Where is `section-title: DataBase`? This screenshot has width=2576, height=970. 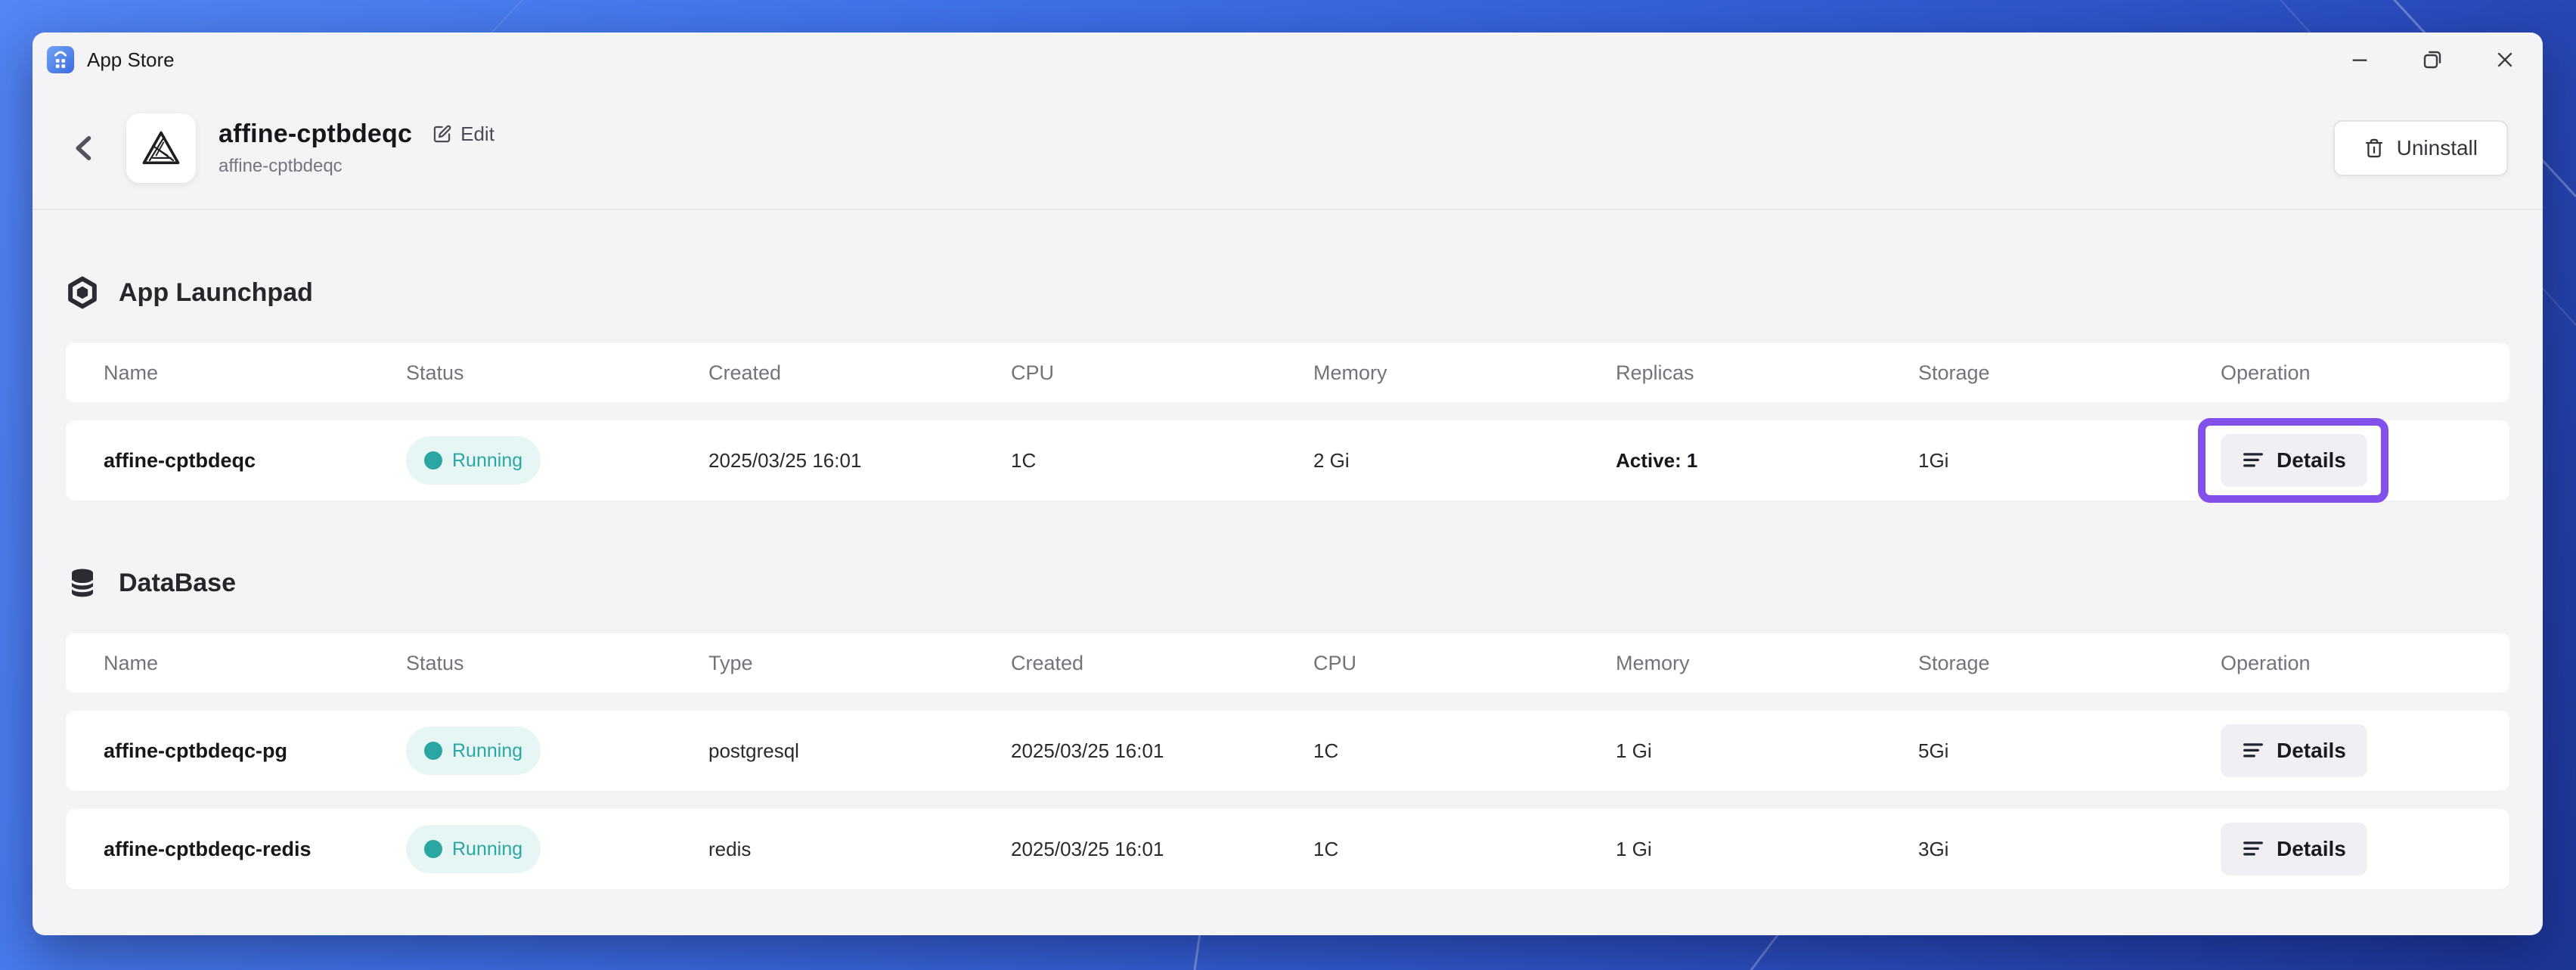 section-title: DataBase is located at coordinates (178, 582).